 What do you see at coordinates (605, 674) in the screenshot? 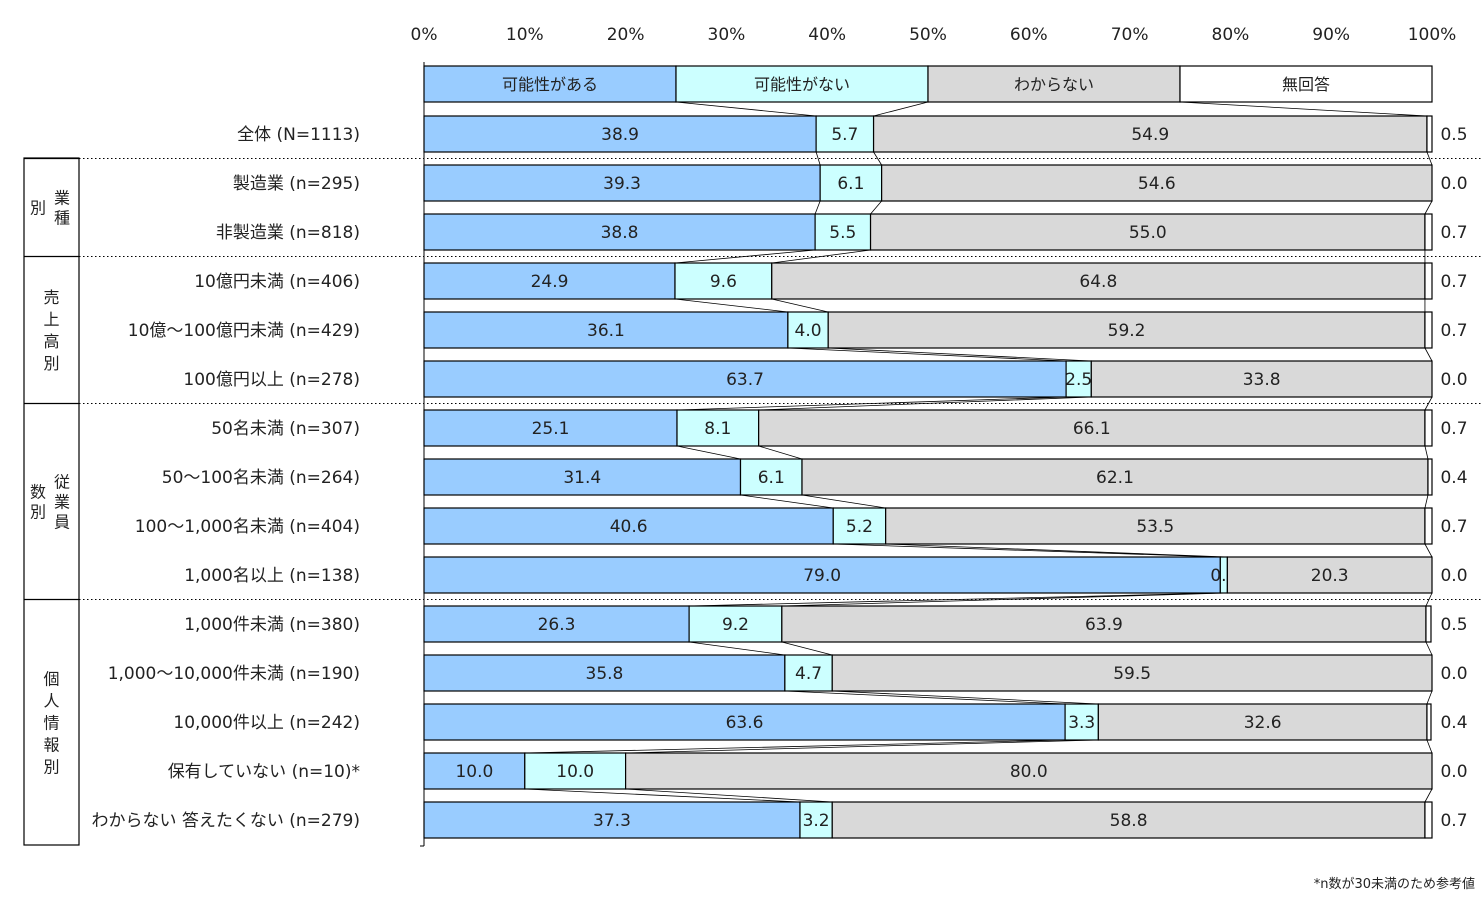
I see `data-label: 35.8` at bounding box center [605, 674].